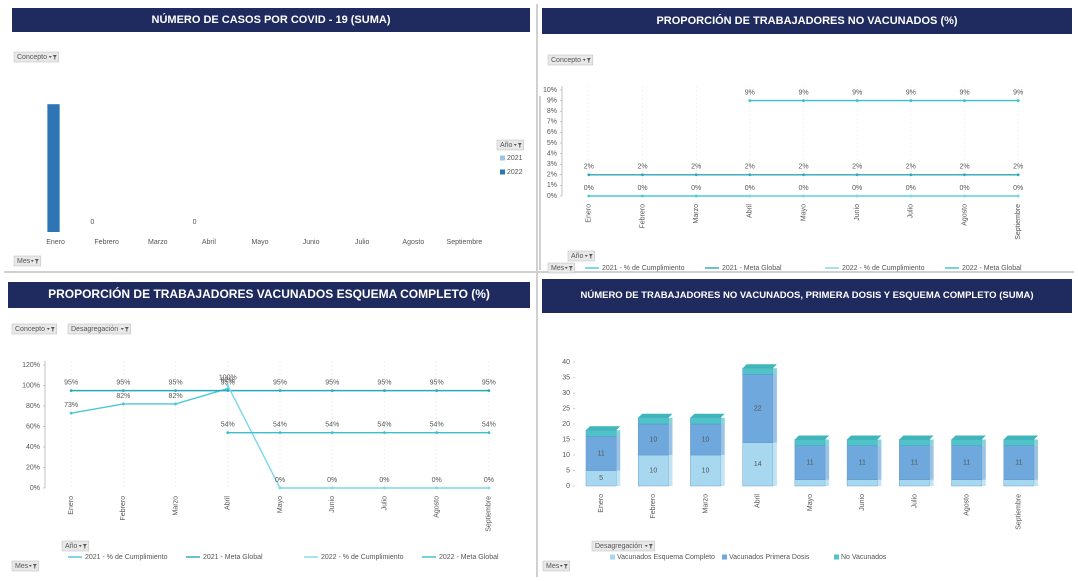  I want to click on legend-swatch, so click(502, 172).